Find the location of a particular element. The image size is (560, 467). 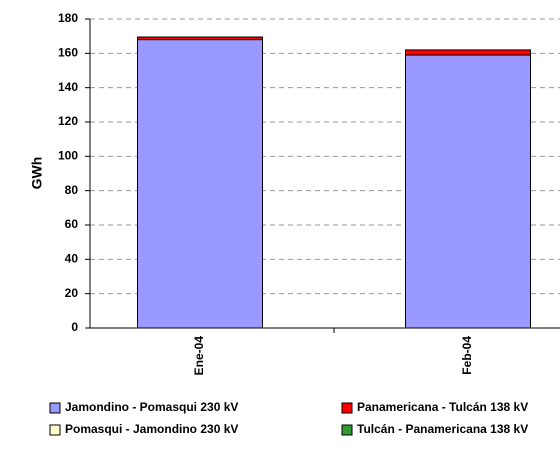

y-tick-label: 160 is located at coordinates (68, 53).